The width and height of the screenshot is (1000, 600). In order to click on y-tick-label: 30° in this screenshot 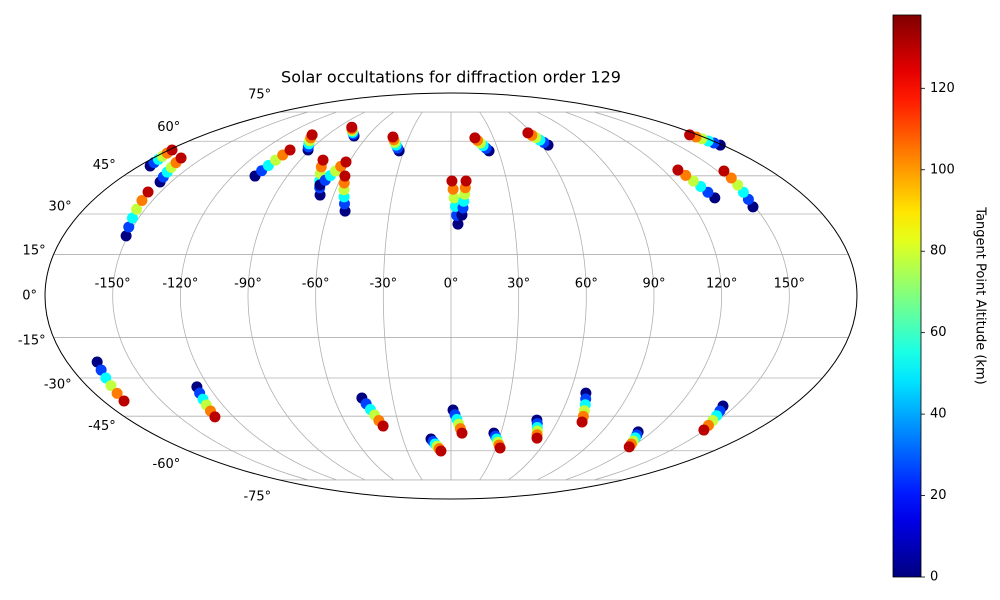, I will do `click(60, 207)`.